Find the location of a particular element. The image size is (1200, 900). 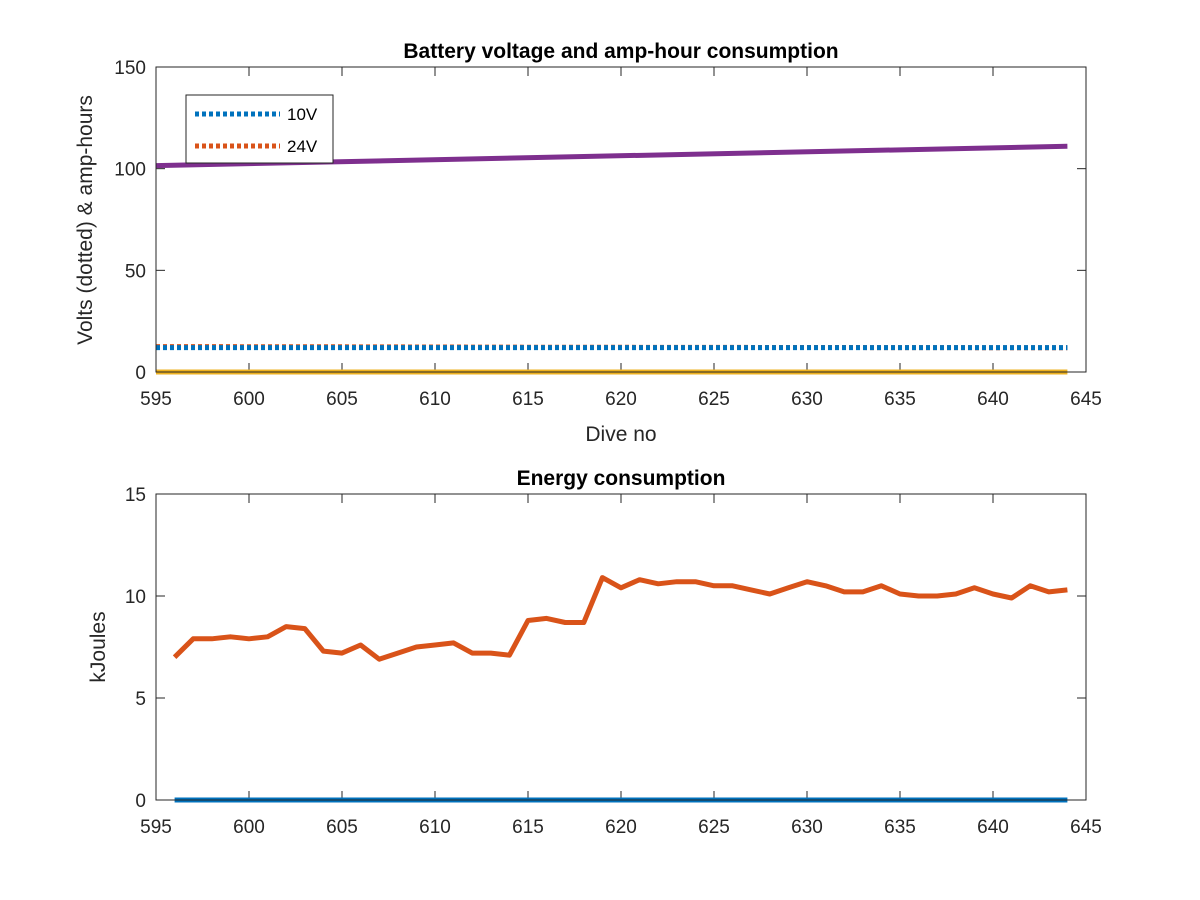

y-axis-label: kJoules is located at coordinates (98, 646).